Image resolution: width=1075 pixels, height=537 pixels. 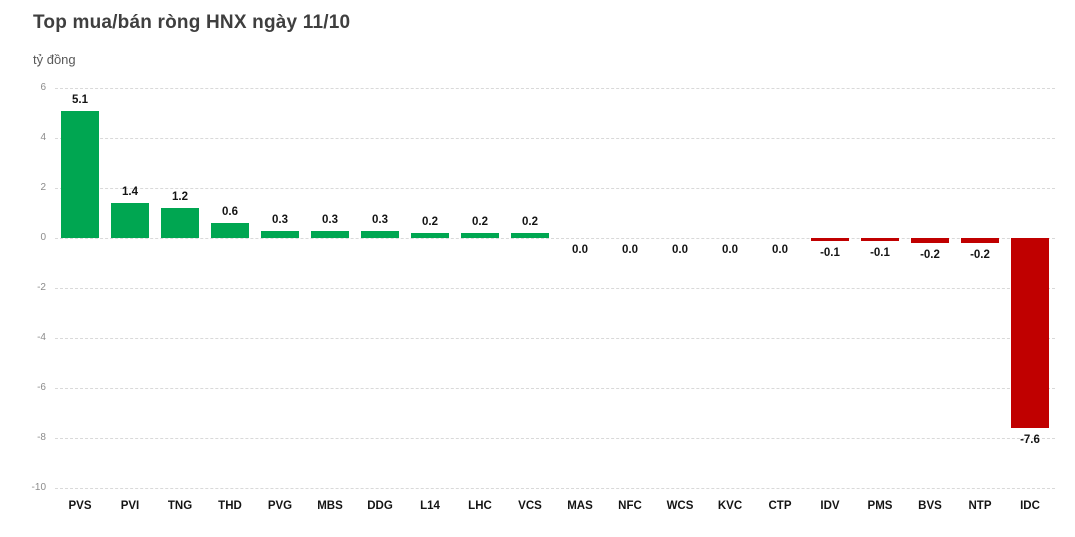 I want to click on x-tick-label-PVS: PVS, so click(x=80, y=506).